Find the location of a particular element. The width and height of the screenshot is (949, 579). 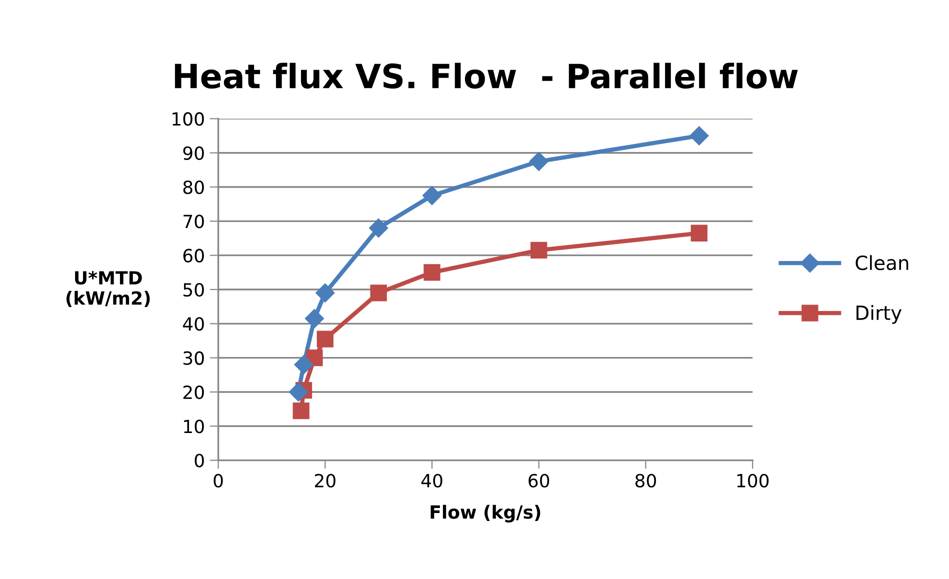

y-tick-label: 70 is located at coordinates (194, 221).